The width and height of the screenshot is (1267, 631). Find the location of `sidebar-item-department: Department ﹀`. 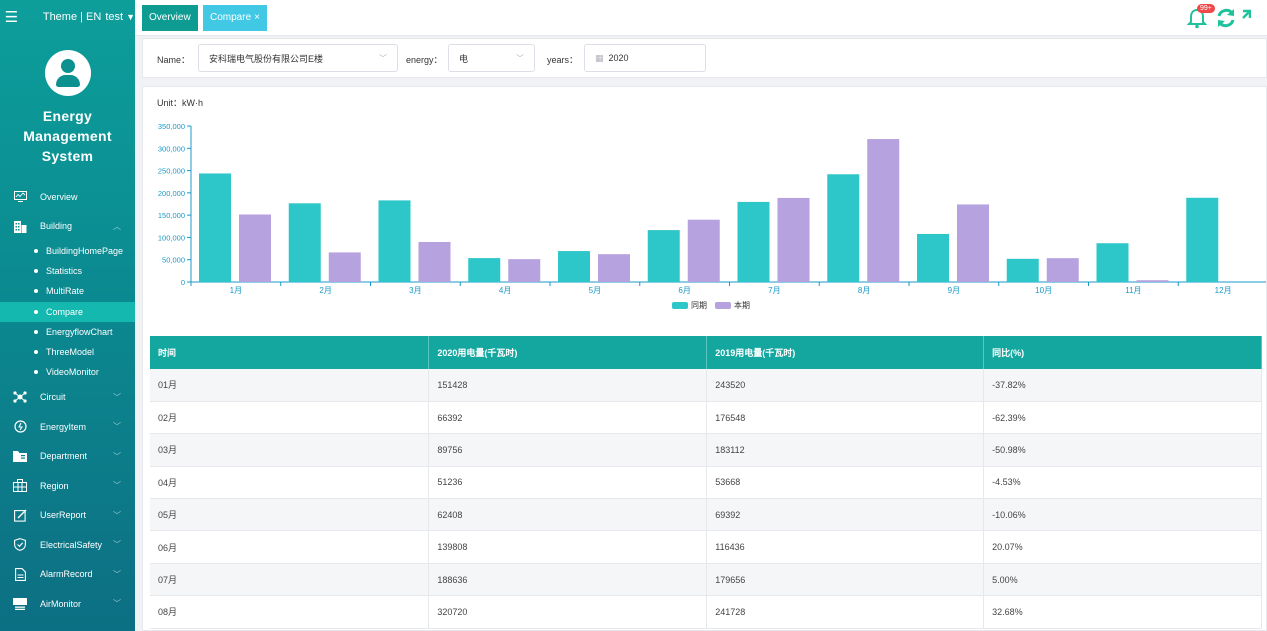

sidebar-item-department: Department ﹀ is located at coordinates (67, 456).